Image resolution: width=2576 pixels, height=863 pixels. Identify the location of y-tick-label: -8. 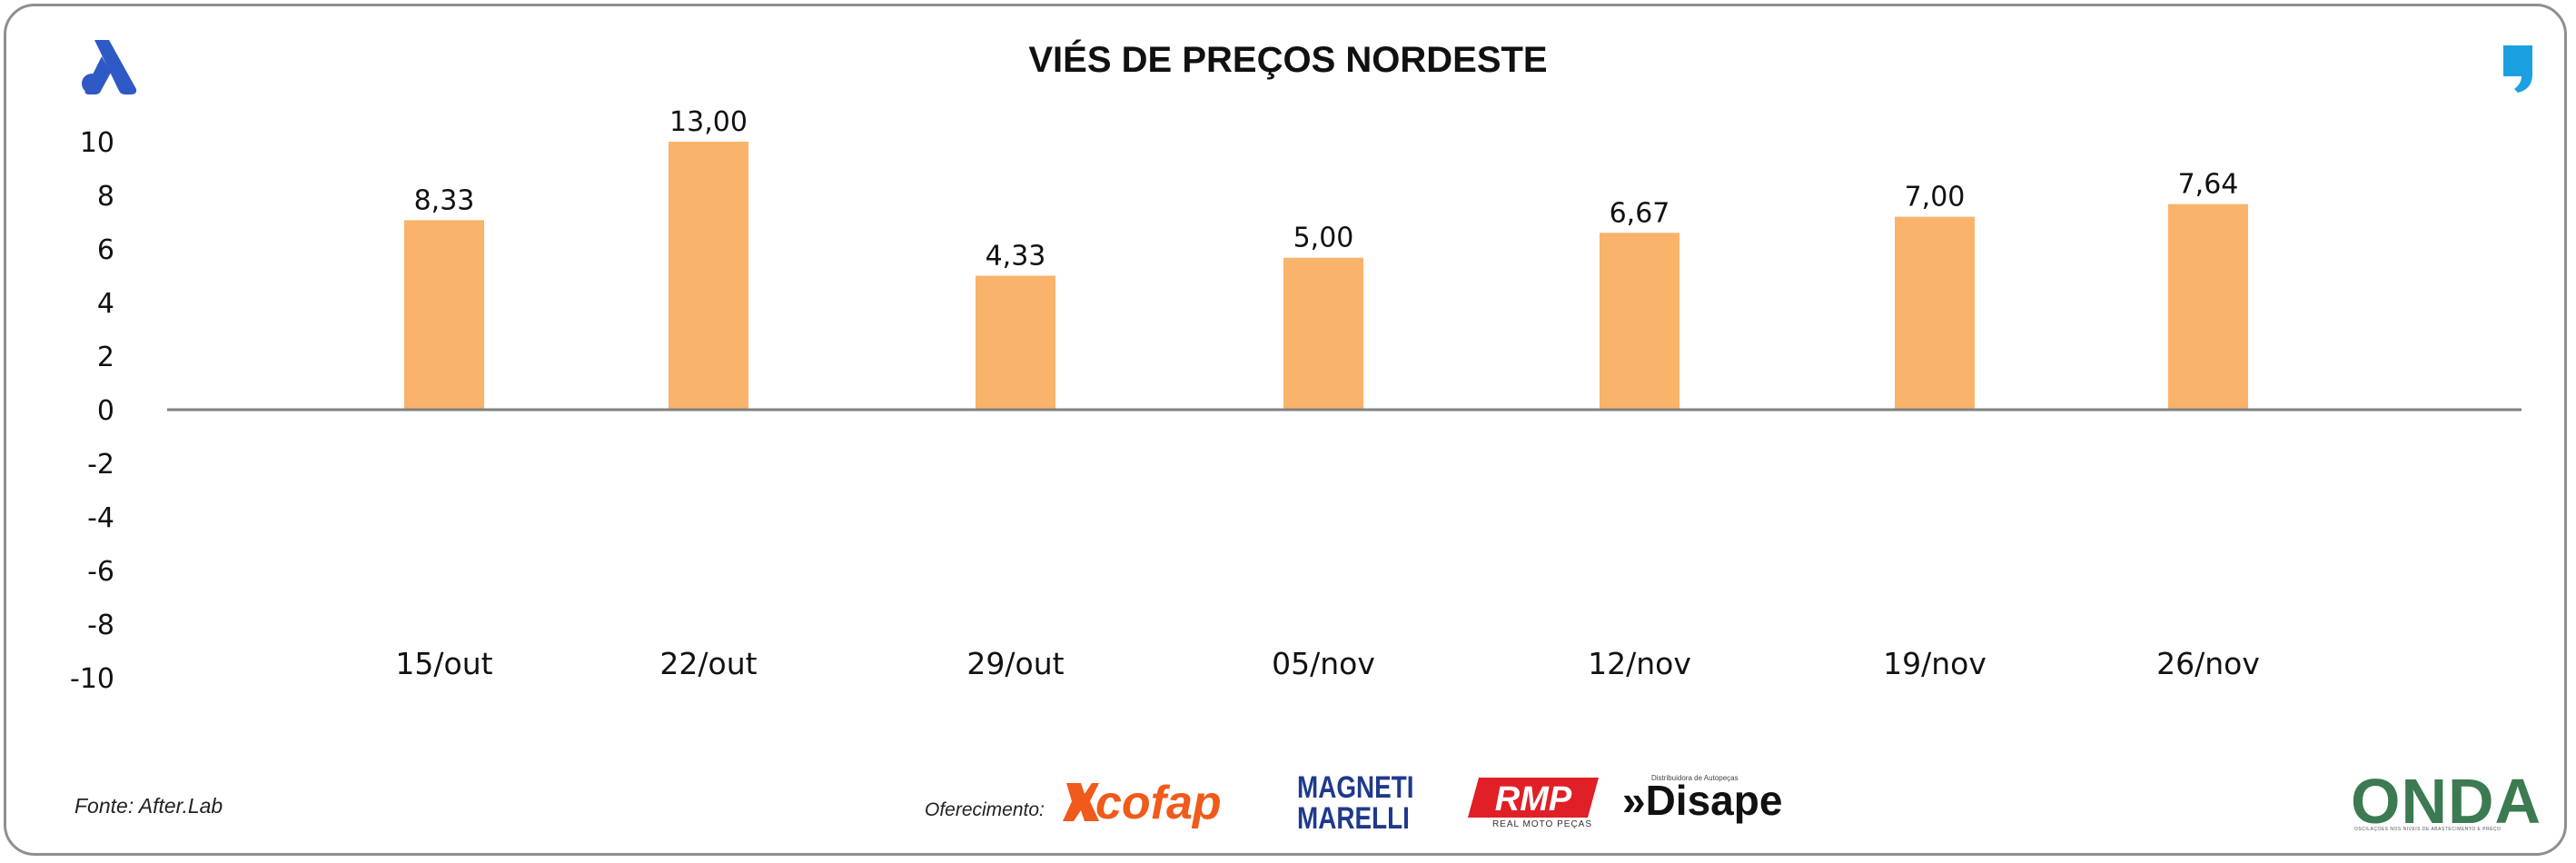
(100, 625).